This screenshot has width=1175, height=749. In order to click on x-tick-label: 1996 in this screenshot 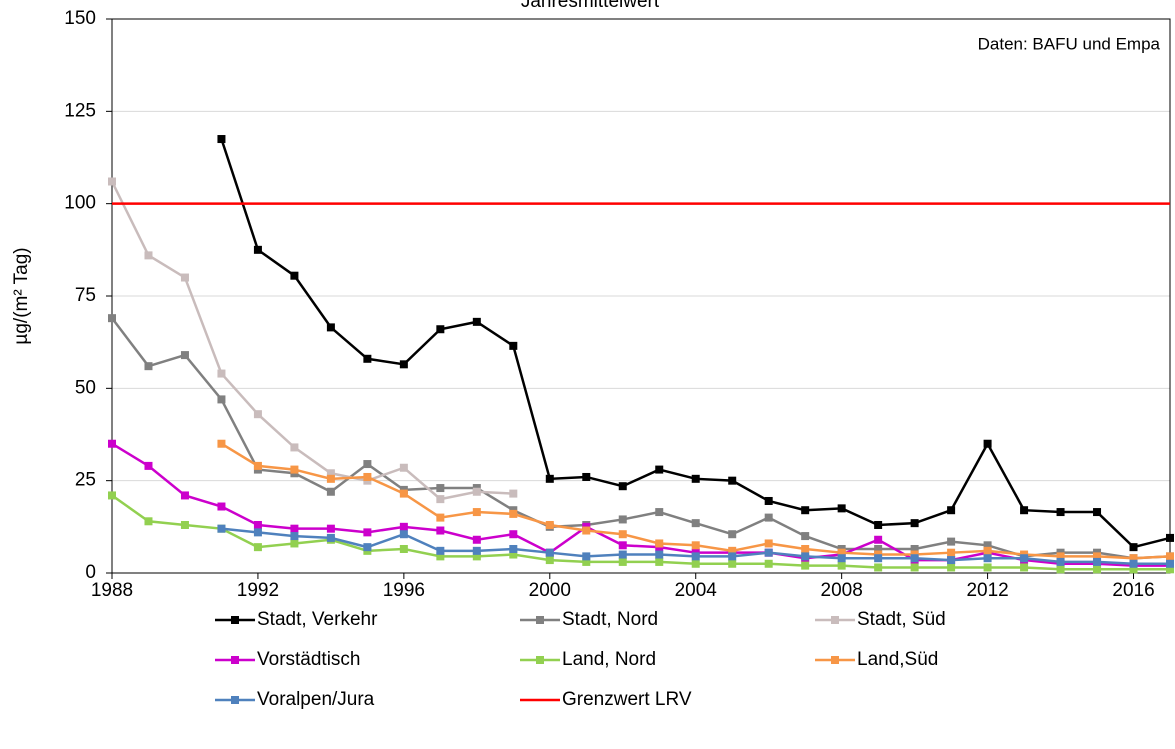, I will do `click(404, 590)`.